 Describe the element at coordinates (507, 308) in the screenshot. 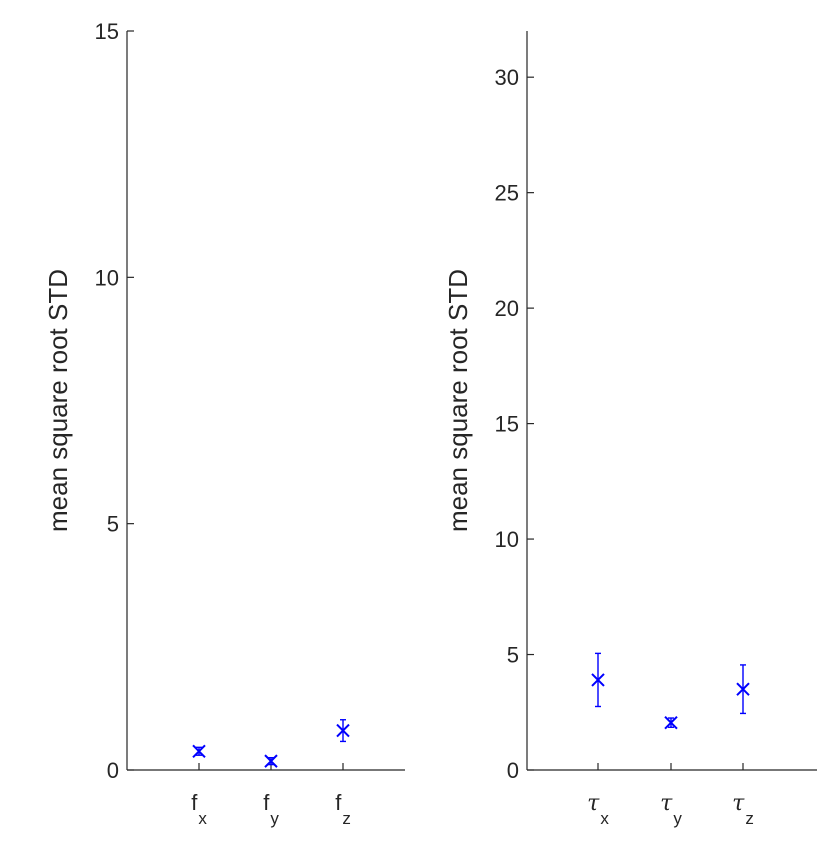

I see `y-tick-label: 20` at that location.